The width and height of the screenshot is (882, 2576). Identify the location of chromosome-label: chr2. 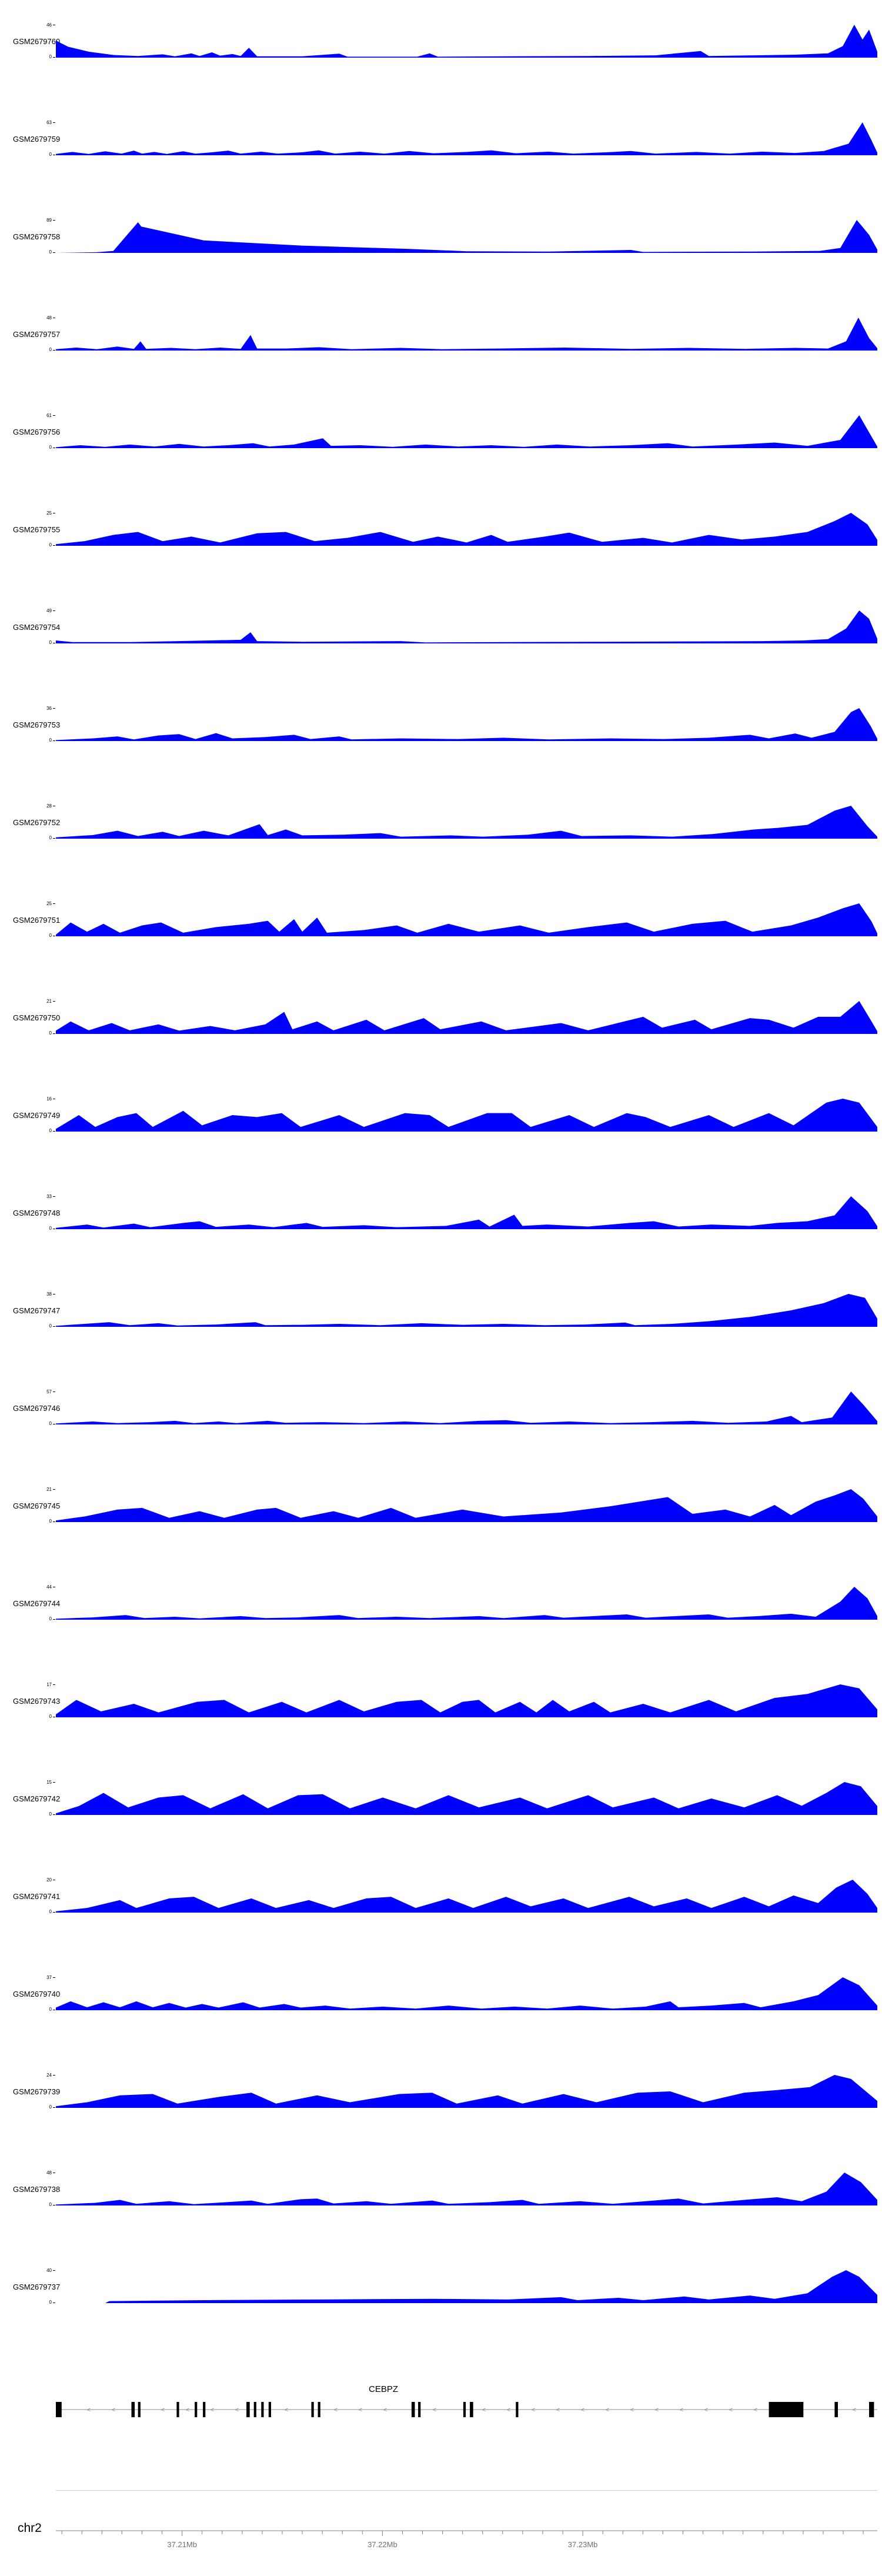
(30, 2528).